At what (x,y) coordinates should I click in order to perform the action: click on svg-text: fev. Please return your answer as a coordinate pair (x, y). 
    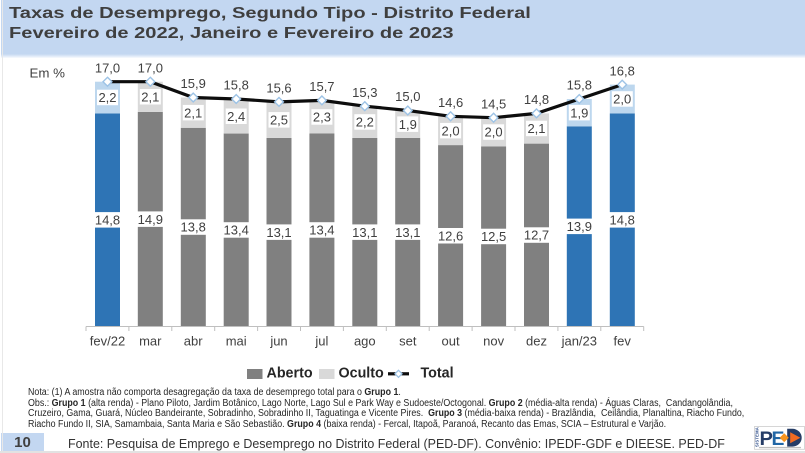
    Looking at the image, I should click on (623, 341).